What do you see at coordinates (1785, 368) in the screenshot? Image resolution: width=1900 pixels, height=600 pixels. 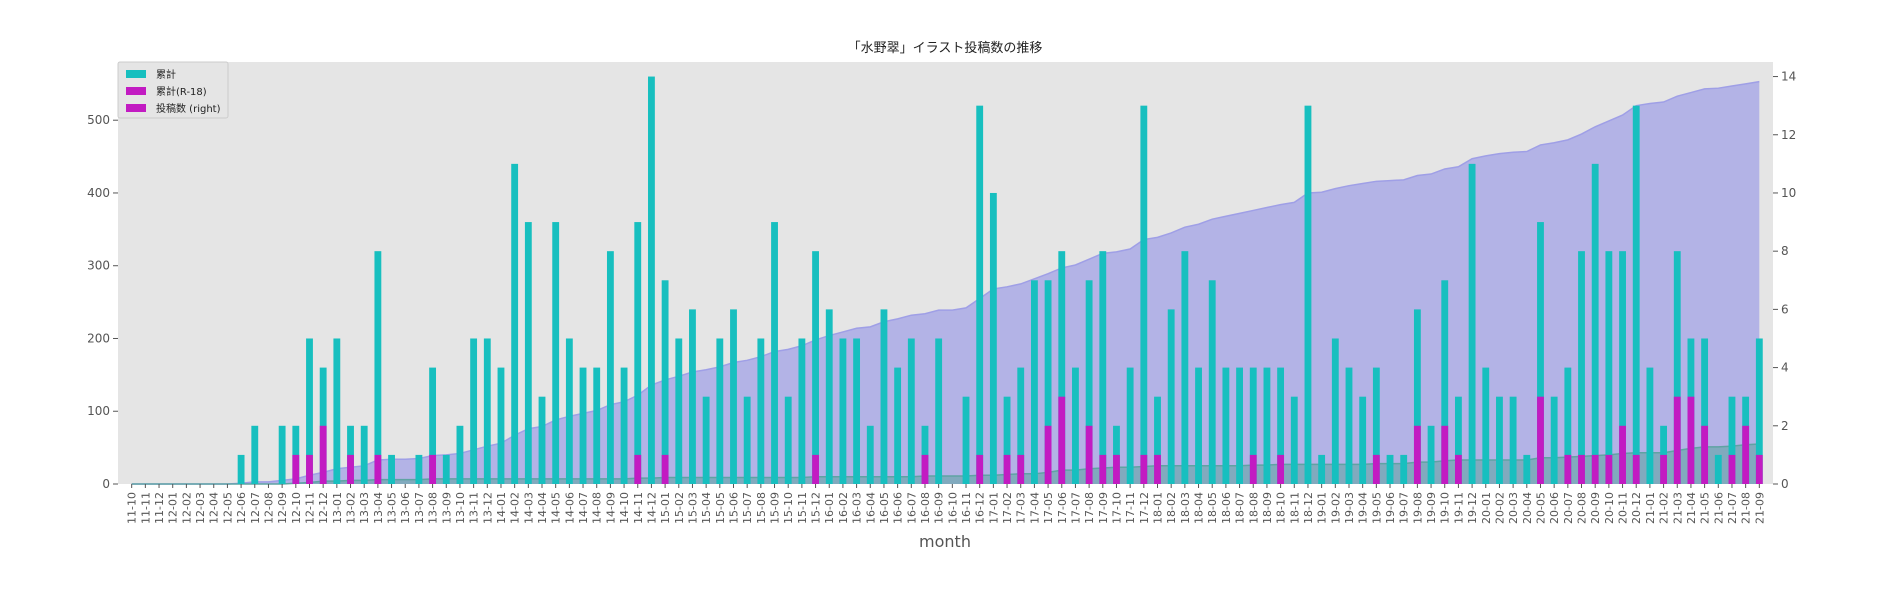 I see `right-tick-label: 4` at bounding box center [1785, 368].